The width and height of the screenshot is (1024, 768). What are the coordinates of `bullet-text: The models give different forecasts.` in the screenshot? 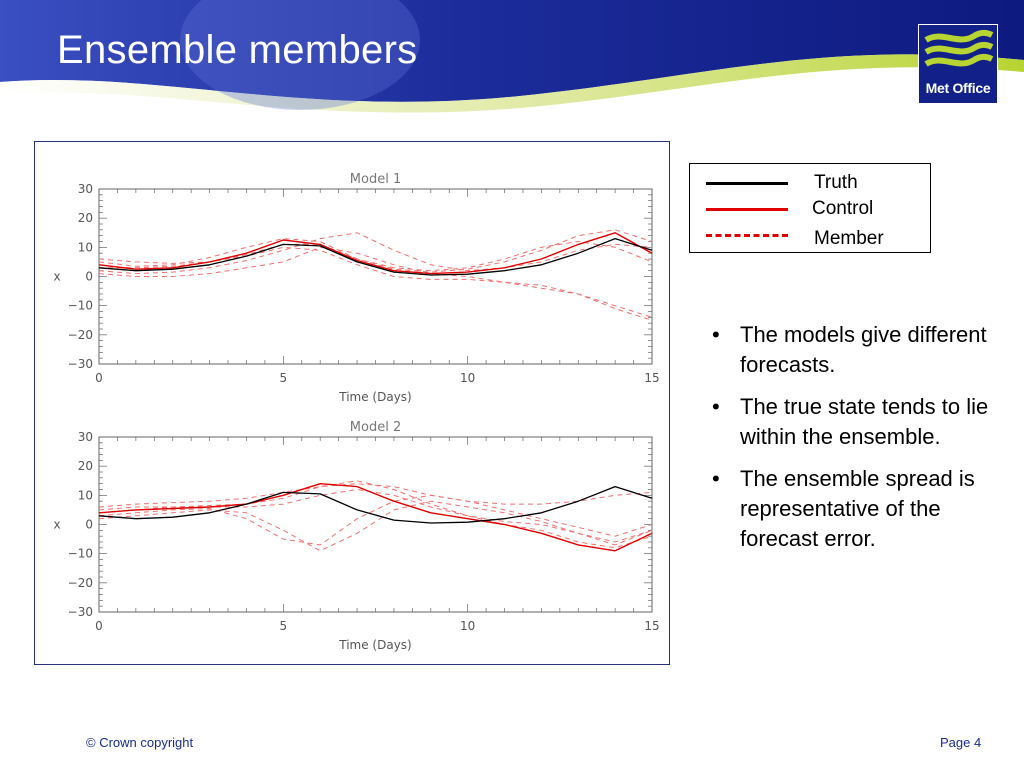 It's located at (863, 349).